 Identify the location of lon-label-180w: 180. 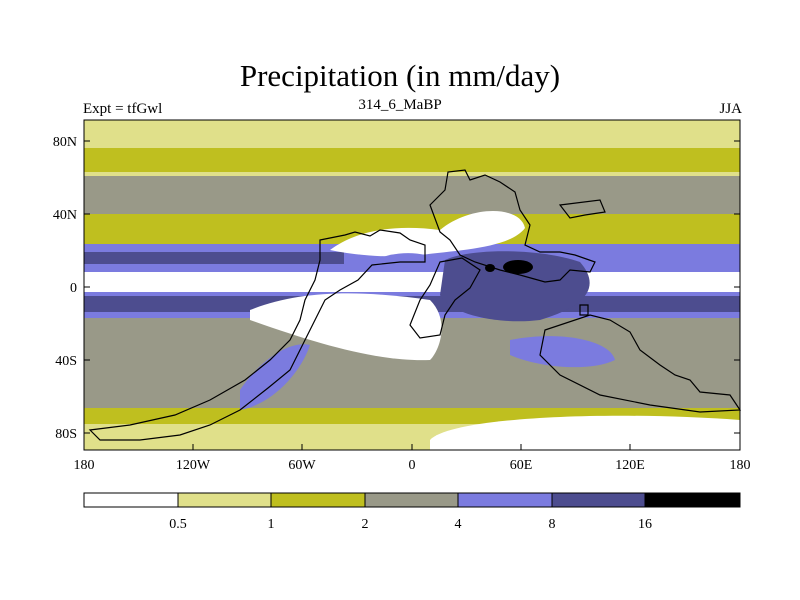
(84, 465).